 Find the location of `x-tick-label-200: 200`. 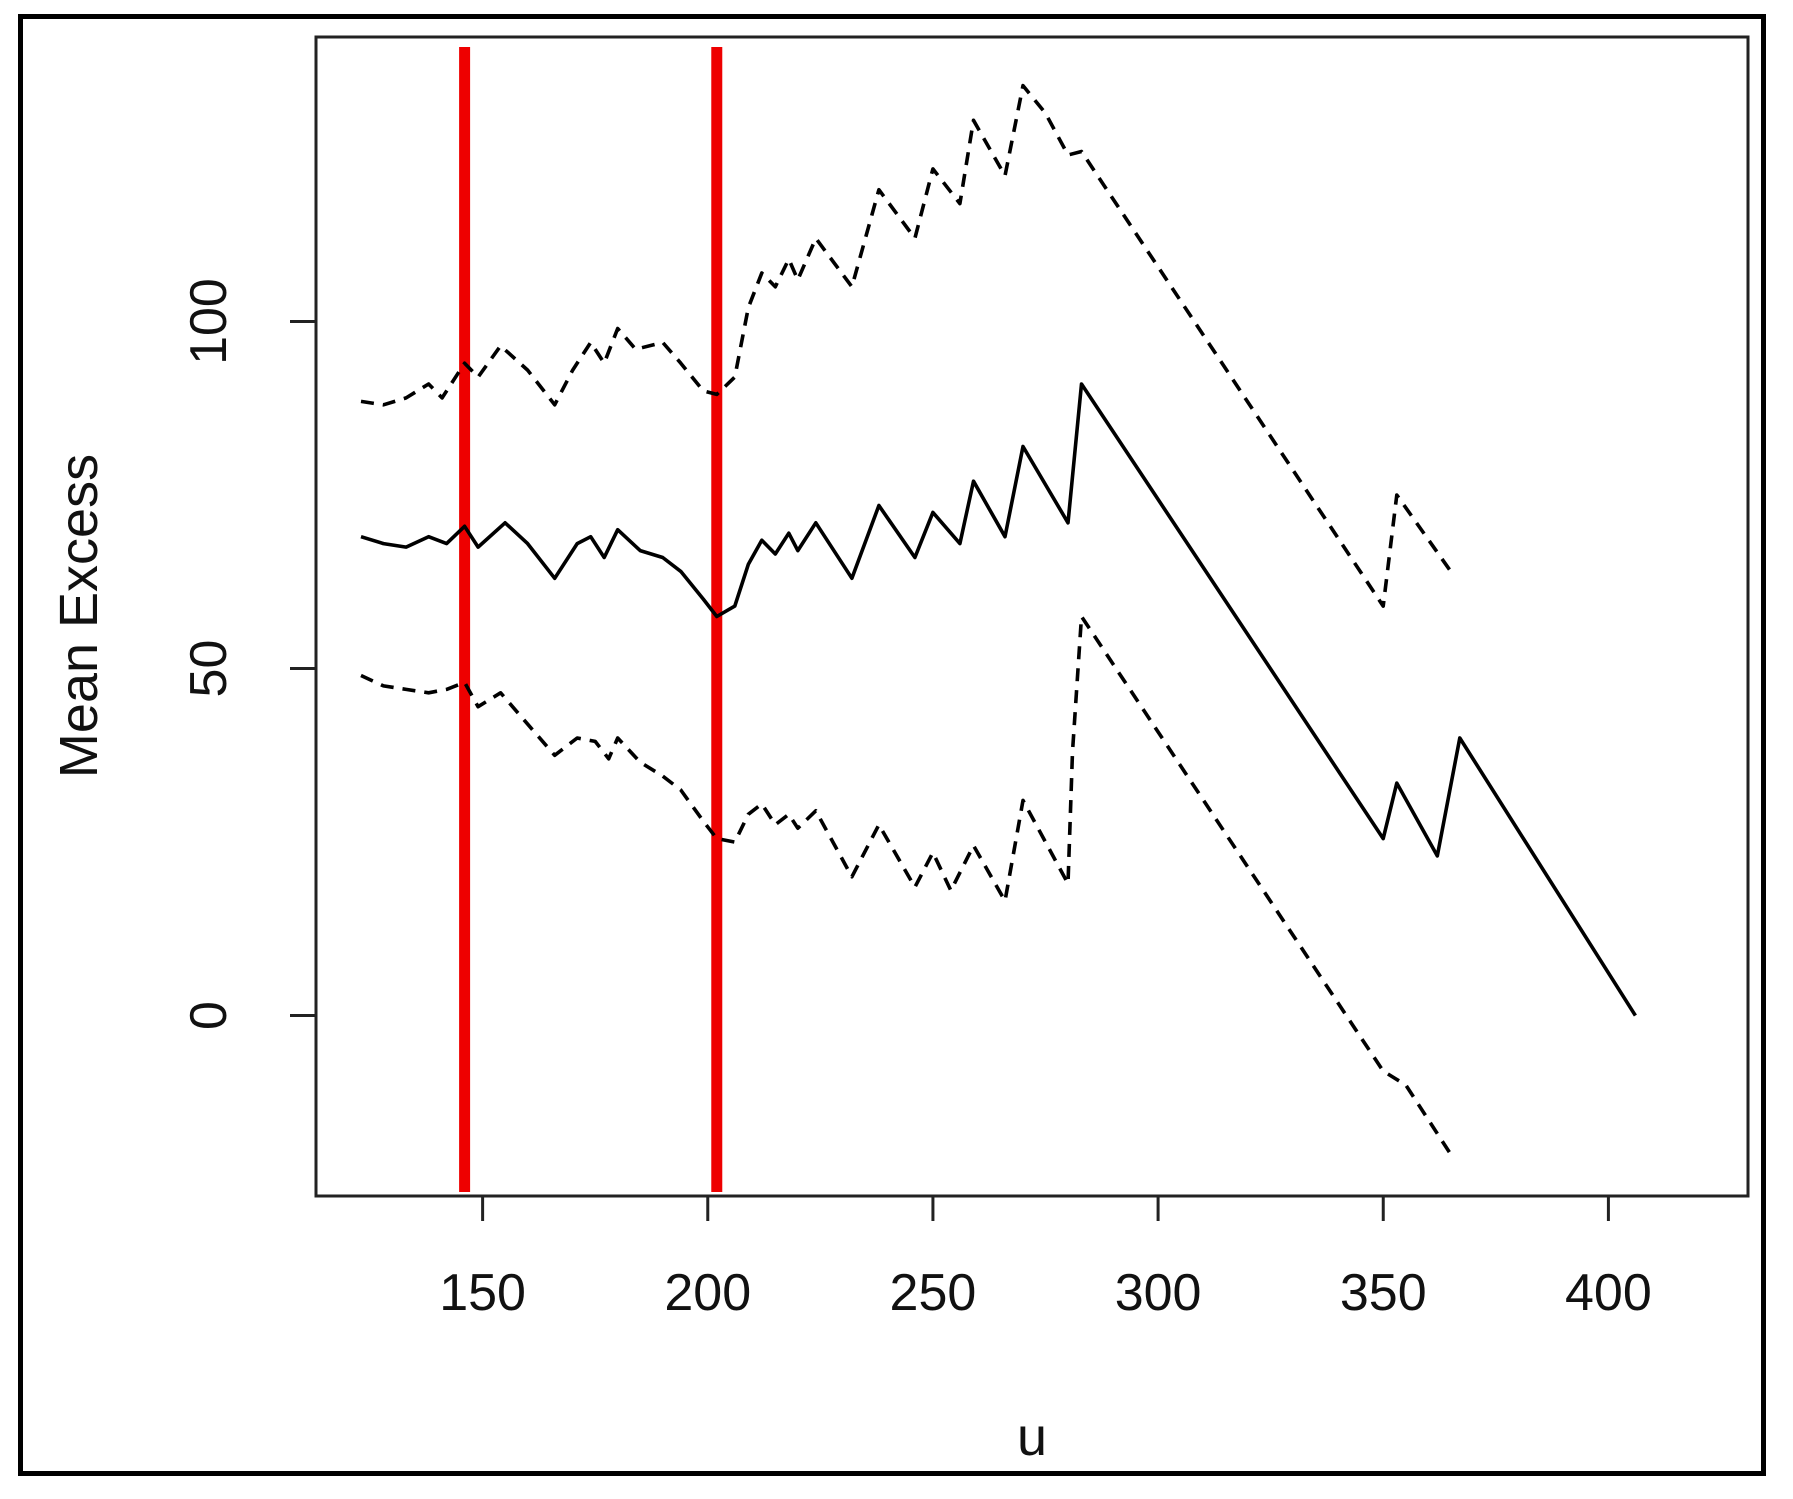

x-tick-label-200: 200 is located at coordinates (707, 1293).